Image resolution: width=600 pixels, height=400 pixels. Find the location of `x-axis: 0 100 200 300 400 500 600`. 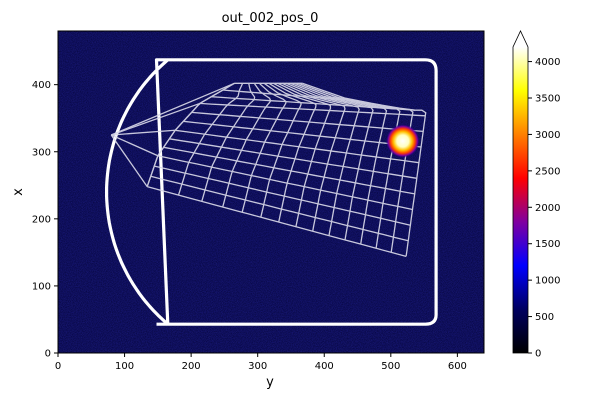

x-axis: 0 100 200 300 400 500 600 is located at coordinates (261, 362).